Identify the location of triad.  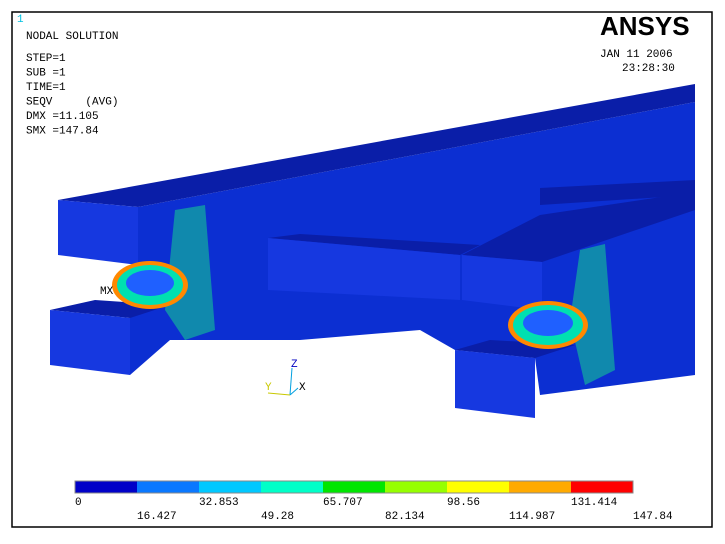
(283, 381).